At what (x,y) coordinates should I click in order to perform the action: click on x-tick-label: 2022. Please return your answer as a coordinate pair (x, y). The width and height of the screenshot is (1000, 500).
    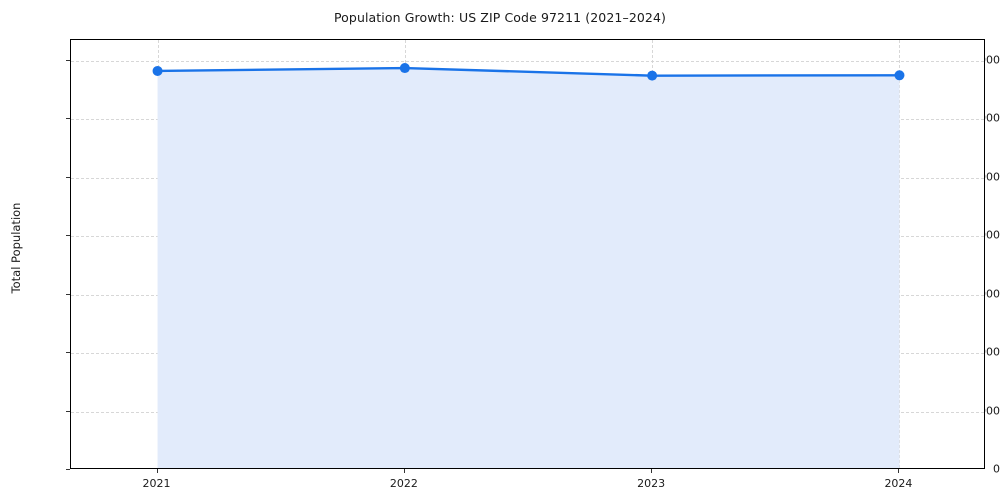
    Looking at the image, I should click on (403, 483).